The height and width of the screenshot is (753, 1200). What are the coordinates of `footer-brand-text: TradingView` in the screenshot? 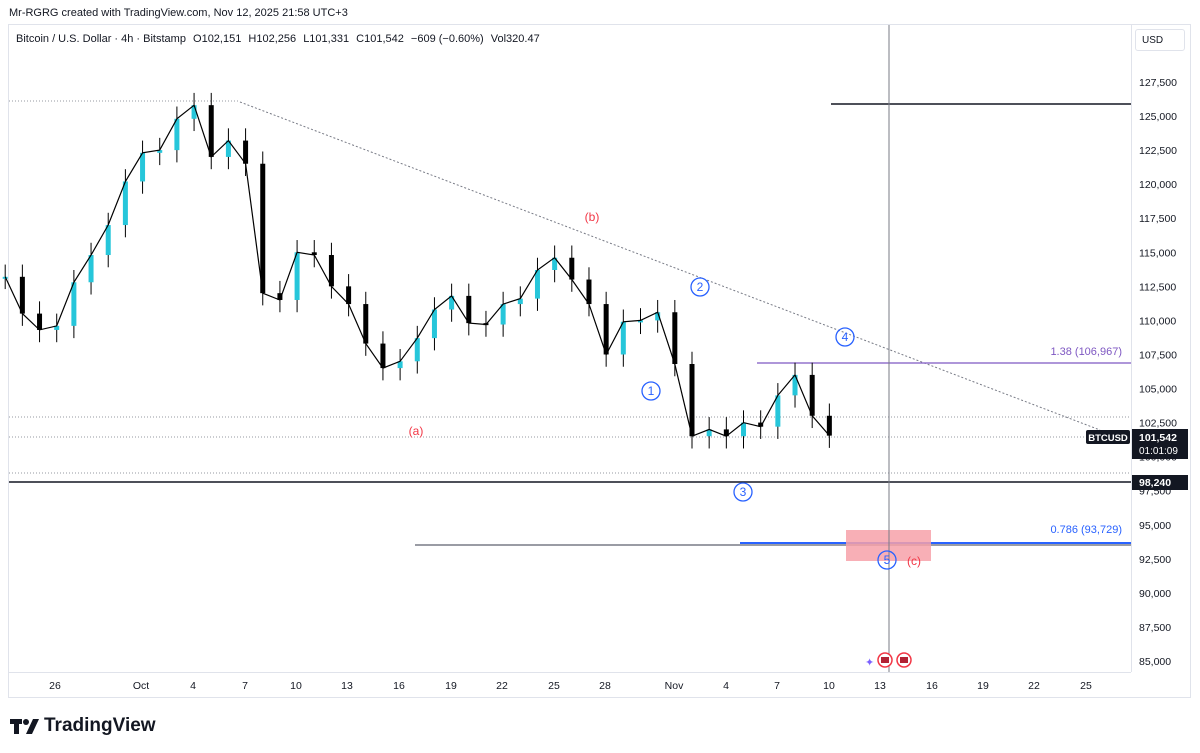 It's located at (100, 725).